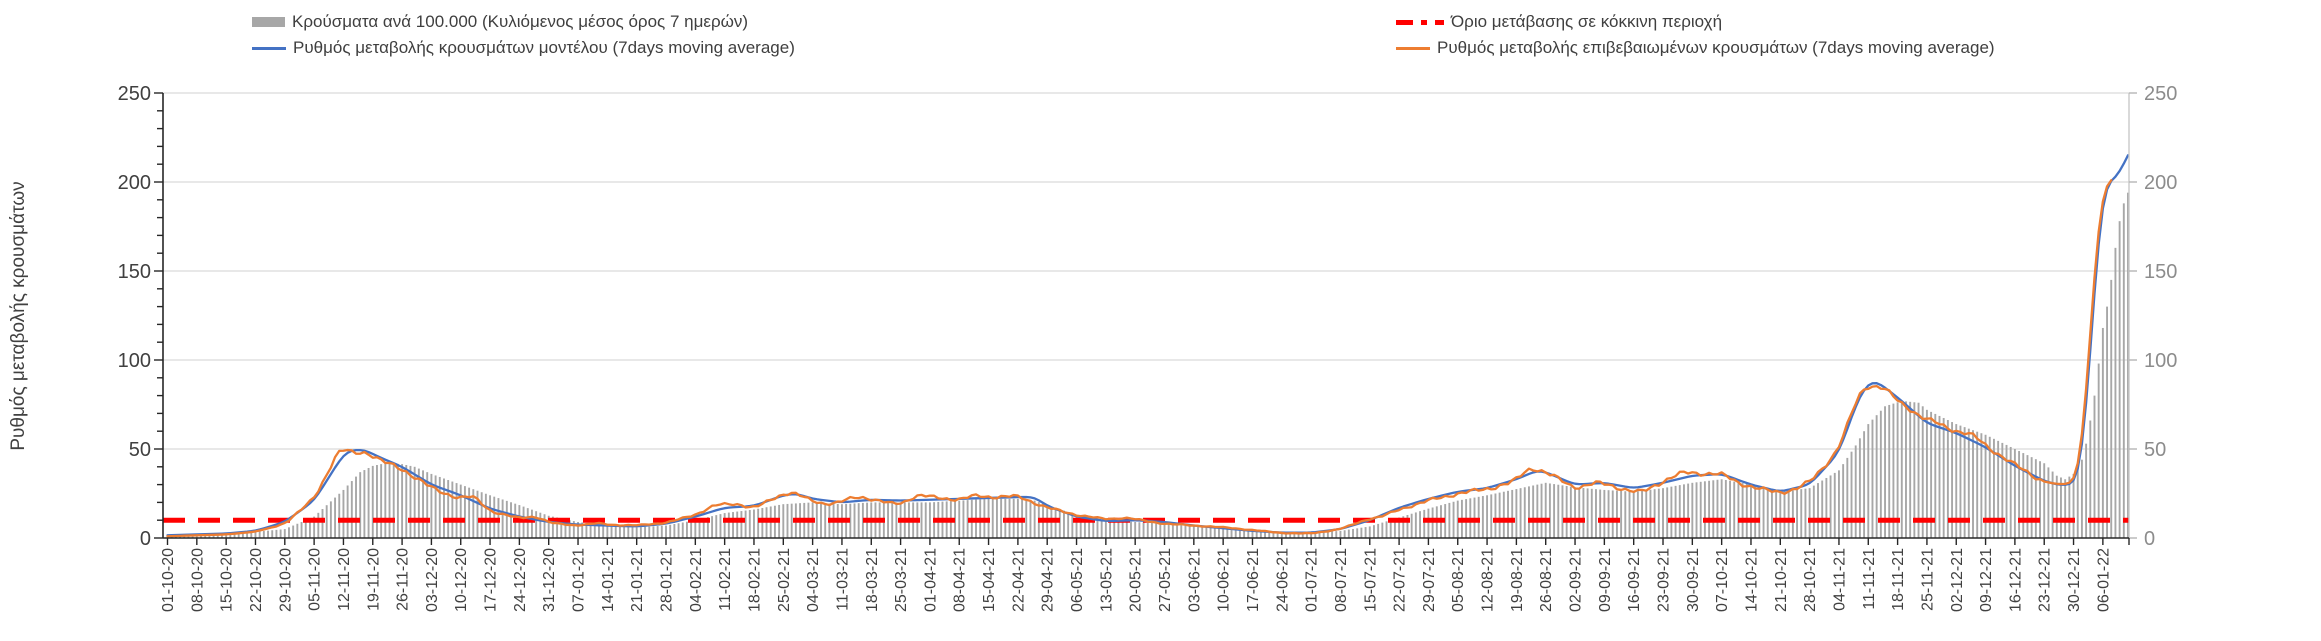 The width and height of the screenshot is (2321, 641). What do you see at coordinates (579, 580) in the screenshot?
I see `x-tick-label: 07-01-21` at bounding box center [579, 580].